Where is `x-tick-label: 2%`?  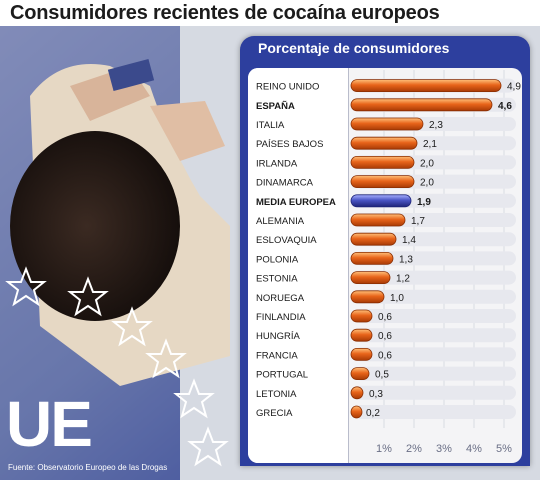 x-tick-label: 2% is located at coordinates (414, 449).